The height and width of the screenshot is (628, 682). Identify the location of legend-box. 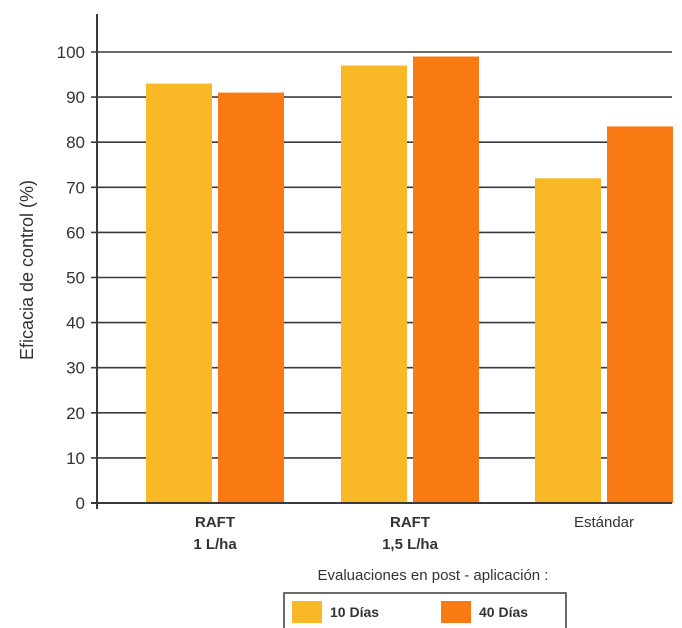
(425, 610).